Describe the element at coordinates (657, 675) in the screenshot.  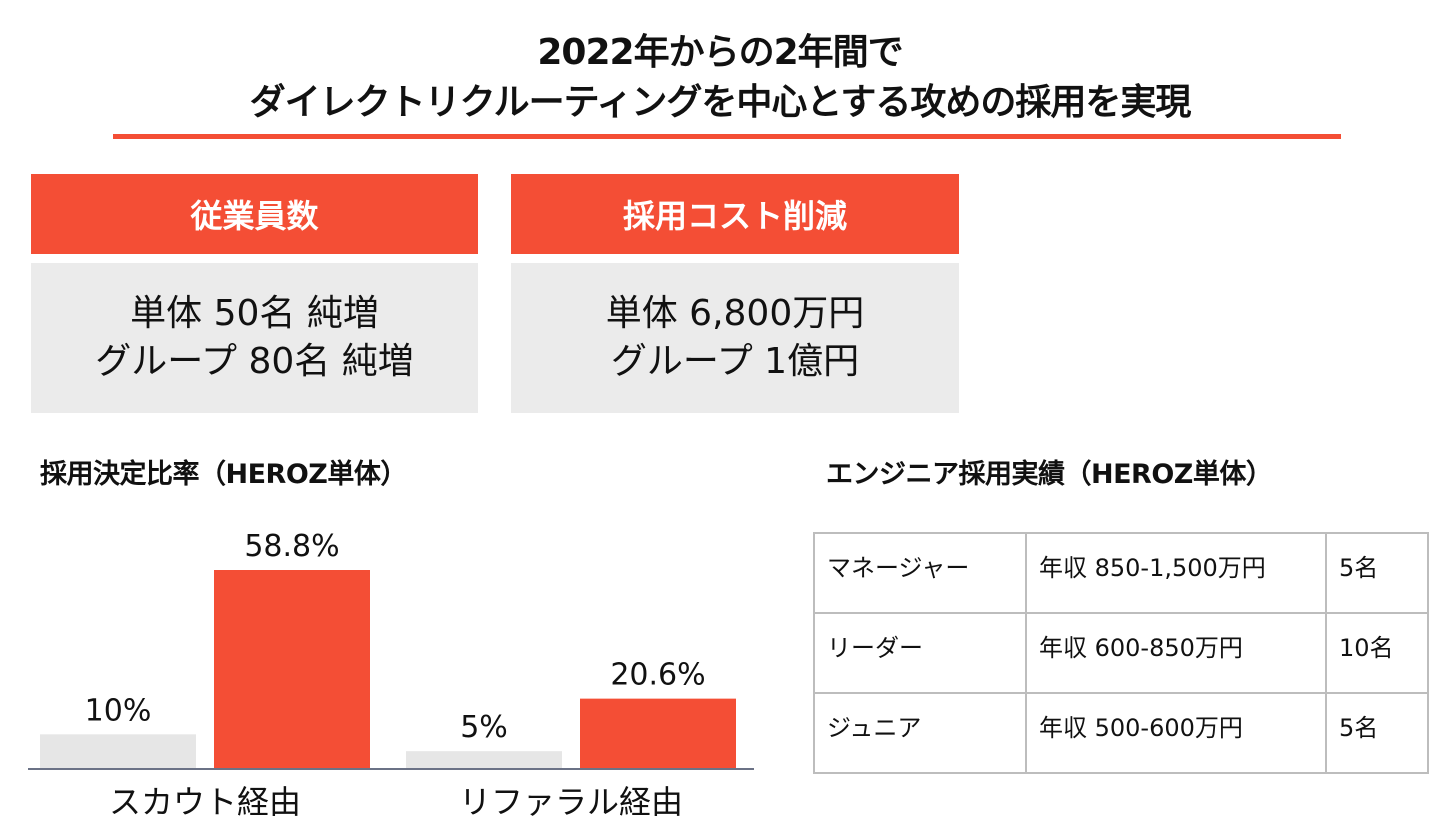
I see `data-label: 20.6%` at that location.